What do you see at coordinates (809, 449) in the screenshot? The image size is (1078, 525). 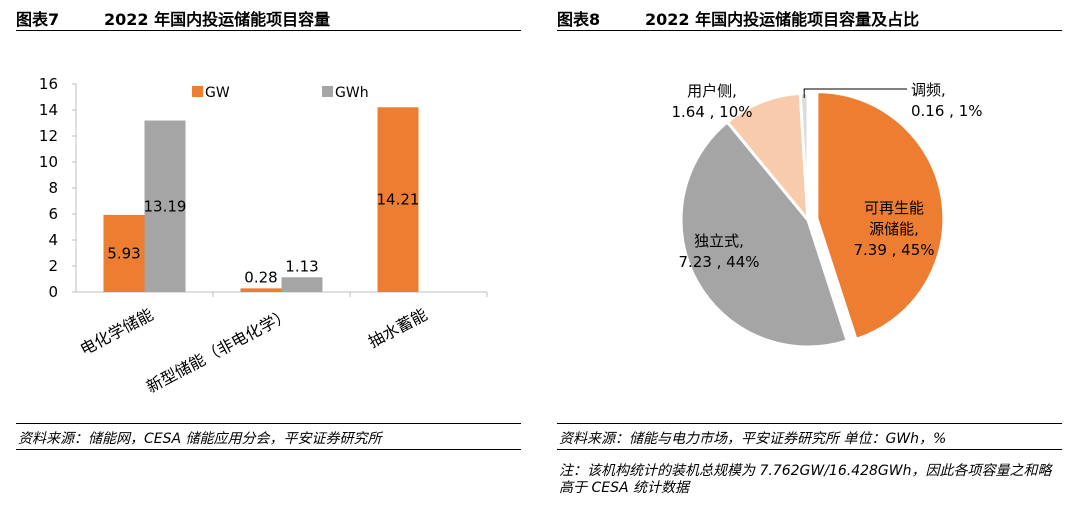 I see `figure-8-source-rule` at bounding box center [809, 449].